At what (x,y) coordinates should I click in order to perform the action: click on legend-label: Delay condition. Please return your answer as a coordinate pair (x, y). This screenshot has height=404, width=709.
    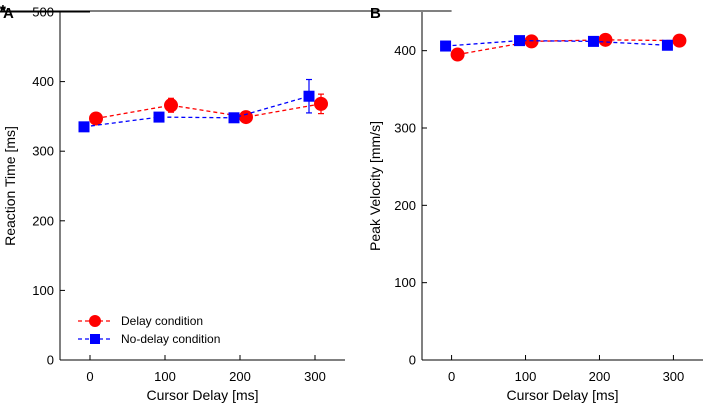
    Looking at the image, I should click on (162, 321).